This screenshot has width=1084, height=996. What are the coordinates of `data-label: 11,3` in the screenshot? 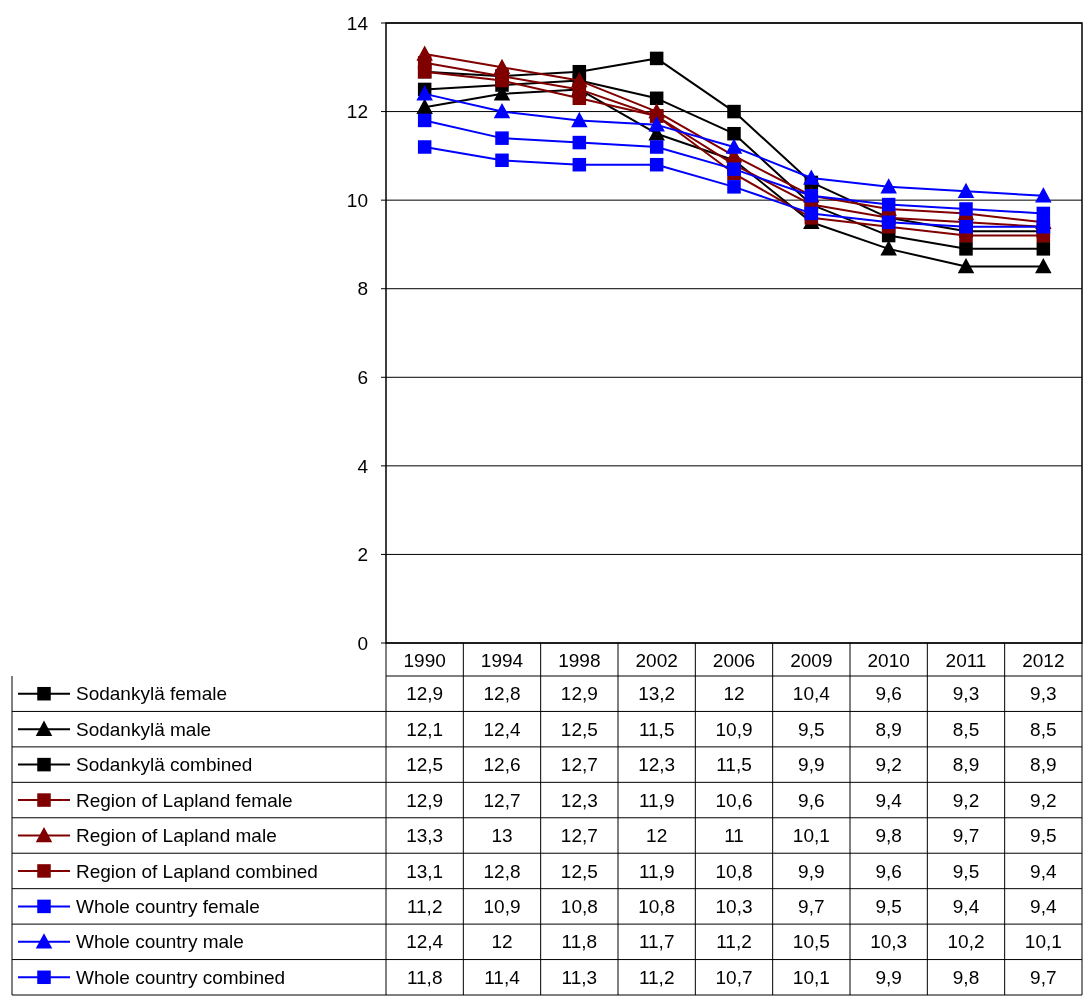 It's located at (579, 977).